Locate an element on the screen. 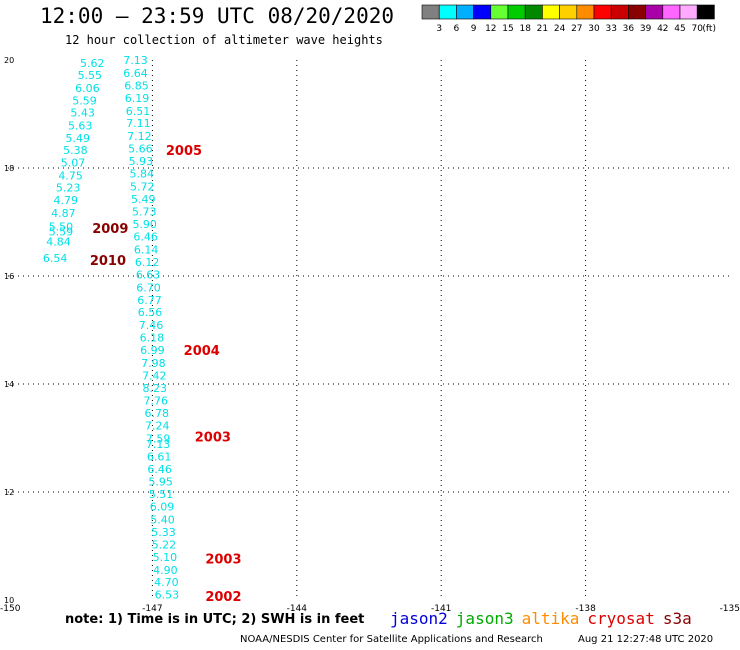  lon-tick-label: -150 is located at coordinates (10, 609).